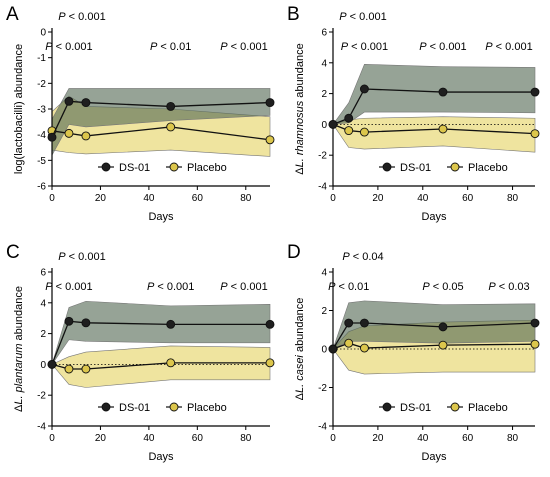  What do you see at coordinates (300, 349) in the screenshot?
I see `y-axis-label: ΔL. casei abundance` at bounding box center [300, 349].